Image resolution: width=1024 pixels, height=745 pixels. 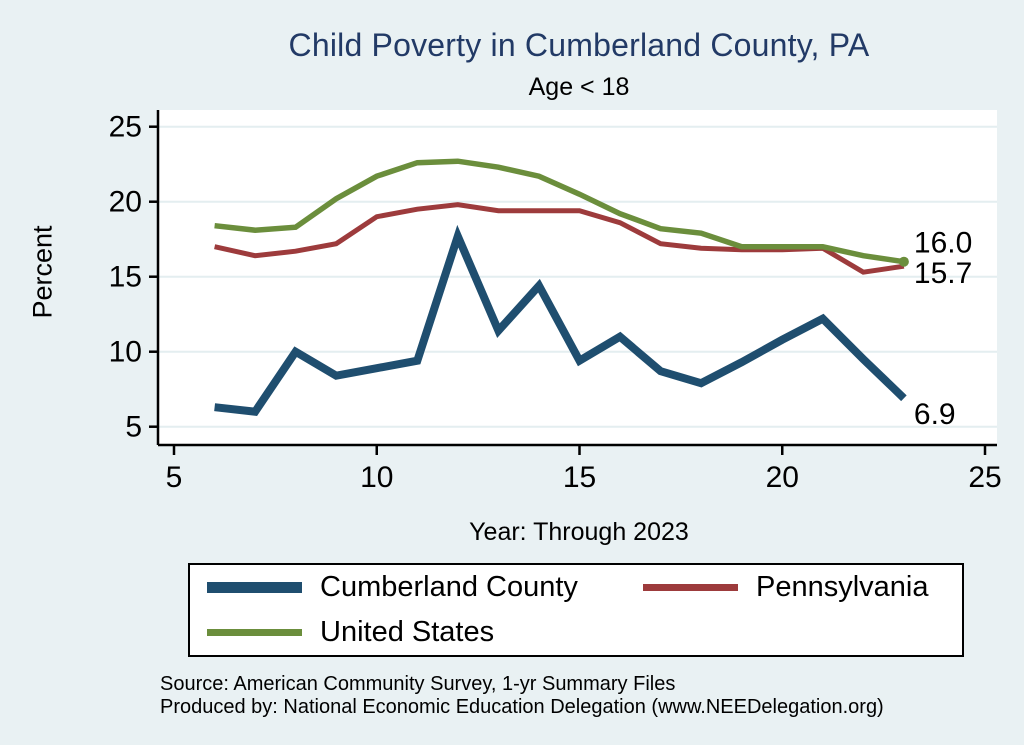 What do you see at coordinates (125, 202) in the screenshot?
I see `y-tick-label-20: 20` at bounding box center [125, 202].